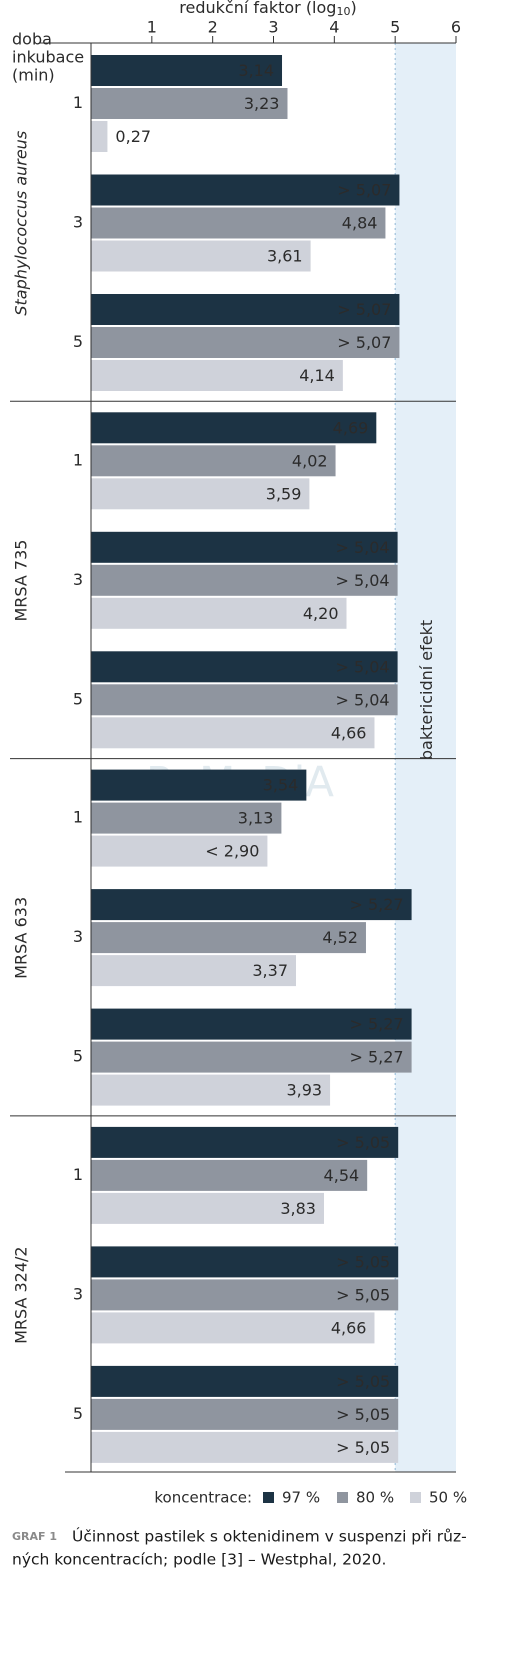 The image size is (513, 1670). Describe the element at coordinates (152, 27) in the screenshot. I see `x-tick-label: 1` at that location.